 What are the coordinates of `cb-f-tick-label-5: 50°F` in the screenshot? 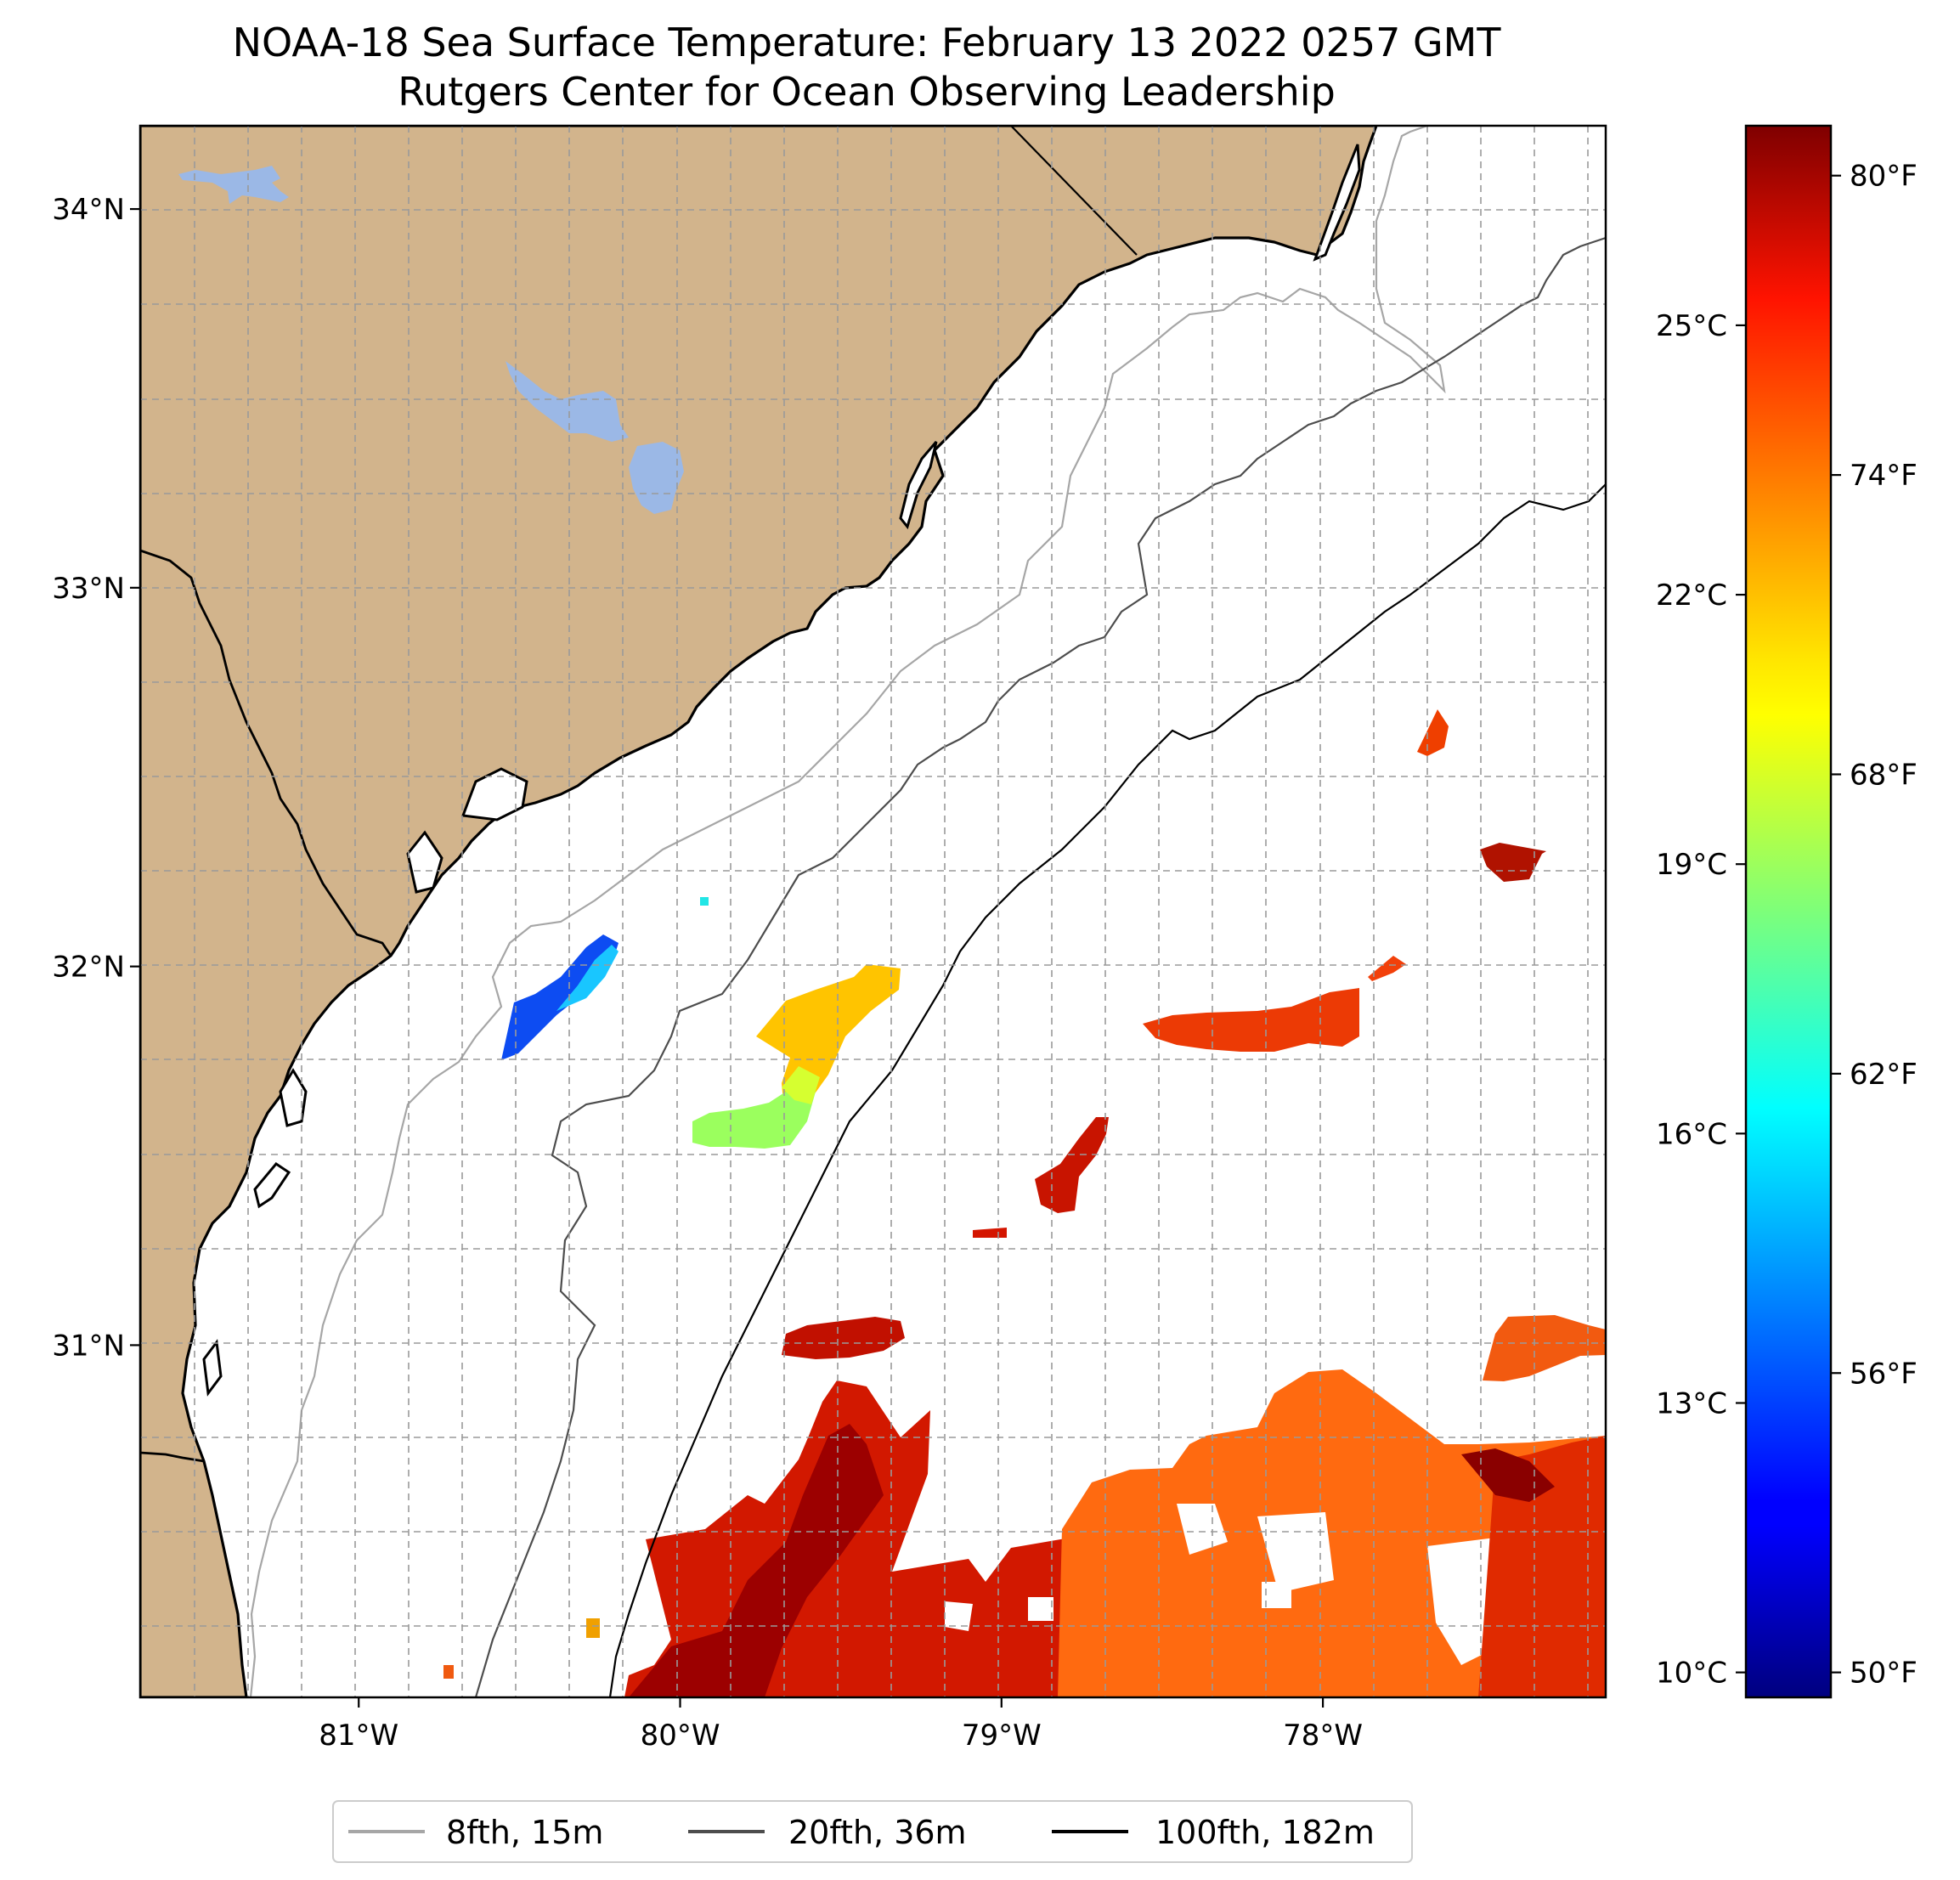 It's located at (1884, 1674).